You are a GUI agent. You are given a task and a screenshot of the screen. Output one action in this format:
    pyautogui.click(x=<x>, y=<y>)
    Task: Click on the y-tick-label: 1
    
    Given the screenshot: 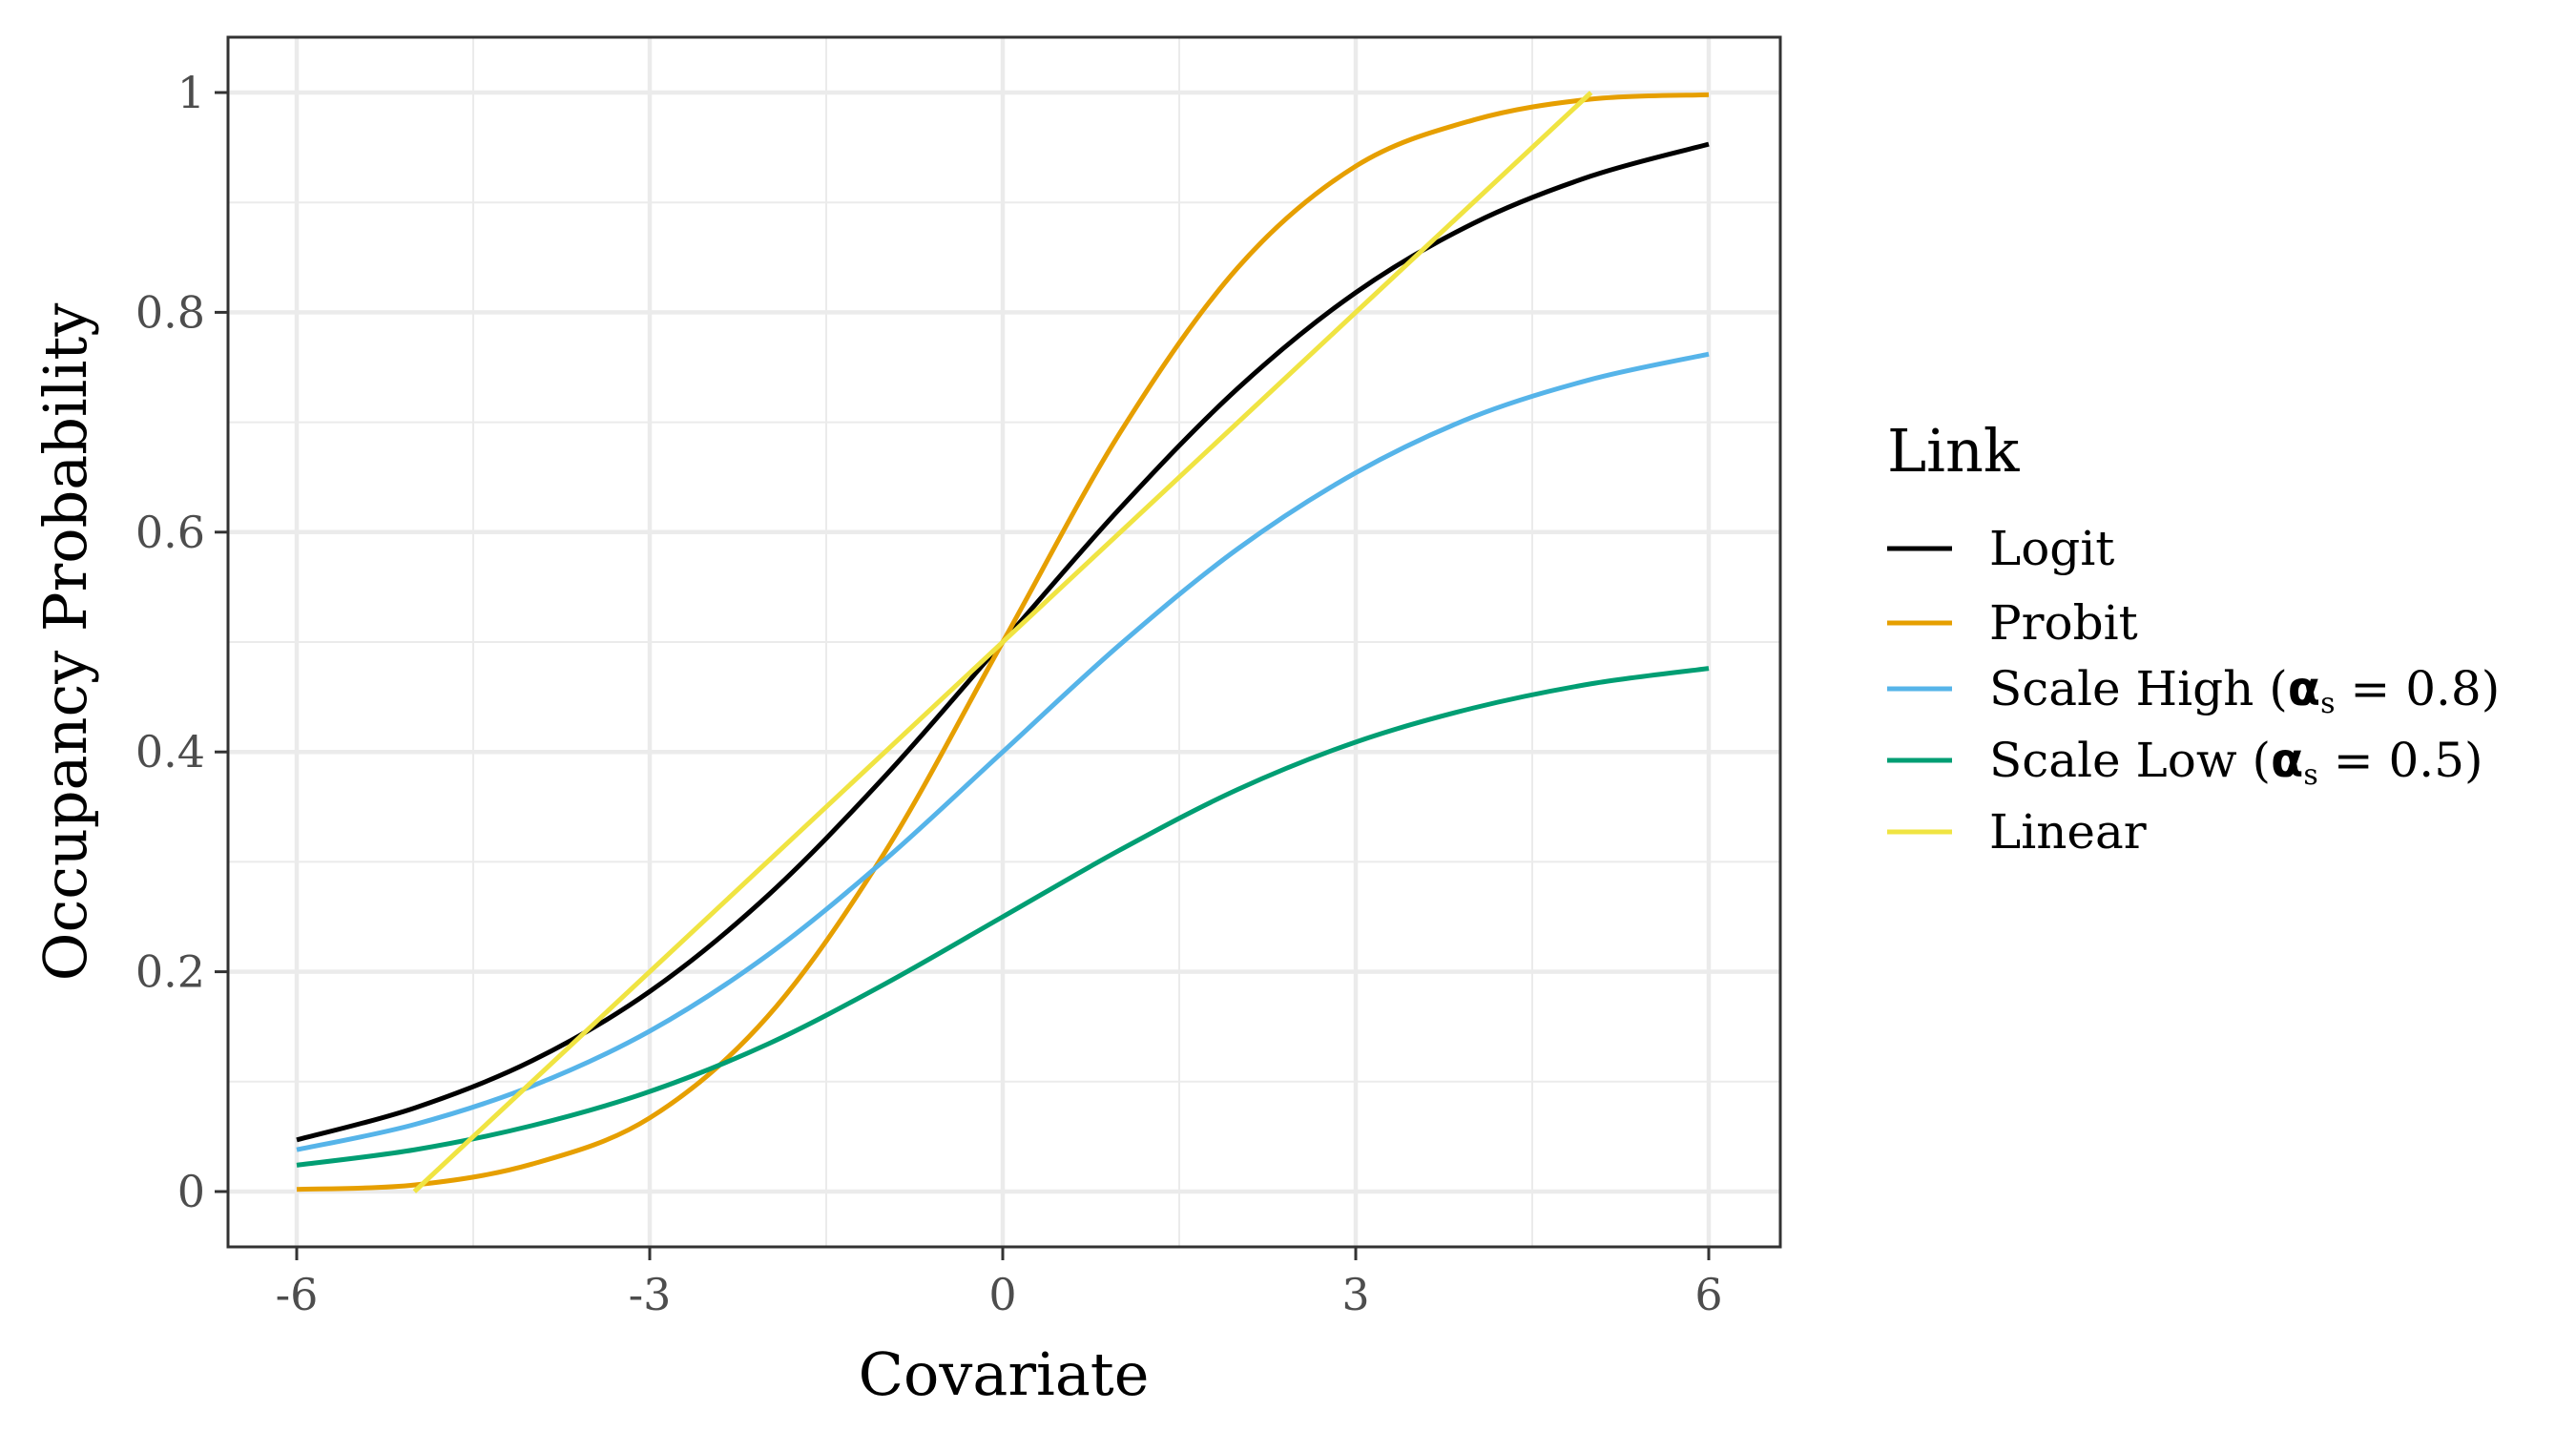 What is the action you would take?
    pyautogui.click(x=191, y=92)
    